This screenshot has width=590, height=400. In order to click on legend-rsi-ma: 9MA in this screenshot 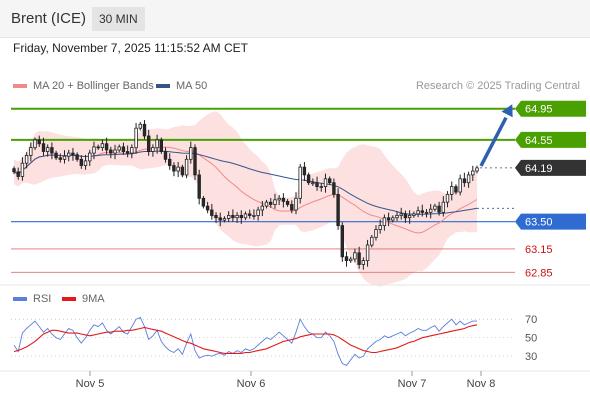, I will do `click(83, 299)`.